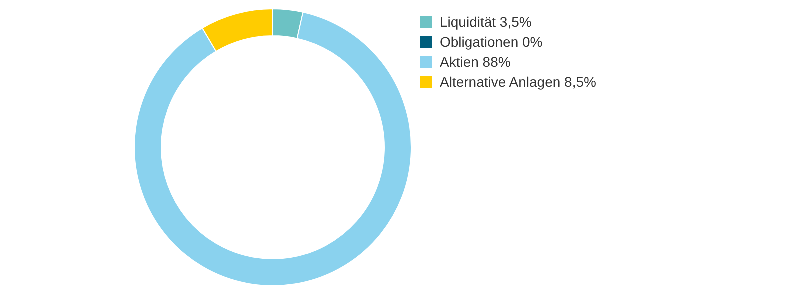  Describe the element at coordinates (486, 22) in the screenshot. I see `legend-label: Liquidität 3,5%` at that location.